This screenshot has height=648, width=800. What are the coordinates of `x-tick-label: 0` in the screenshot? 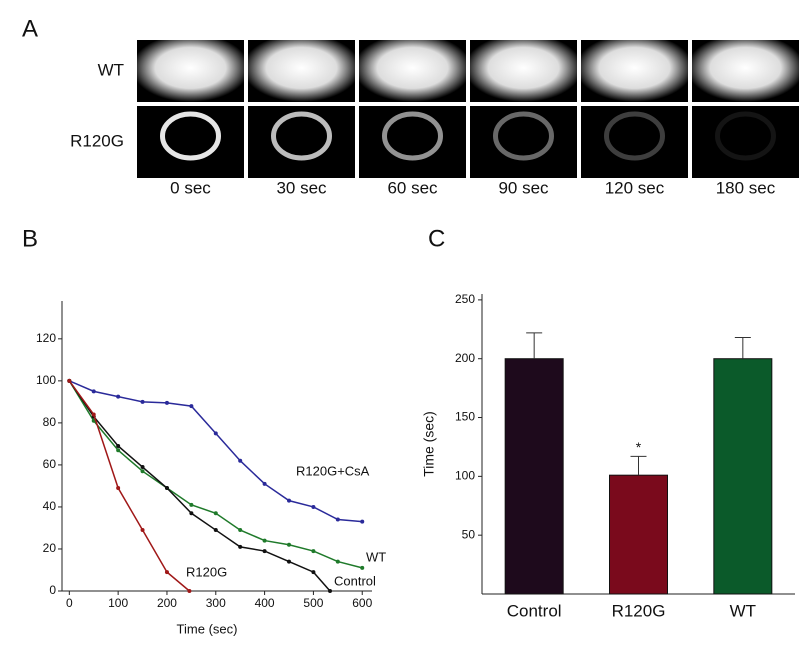 It's located at (69, 603).